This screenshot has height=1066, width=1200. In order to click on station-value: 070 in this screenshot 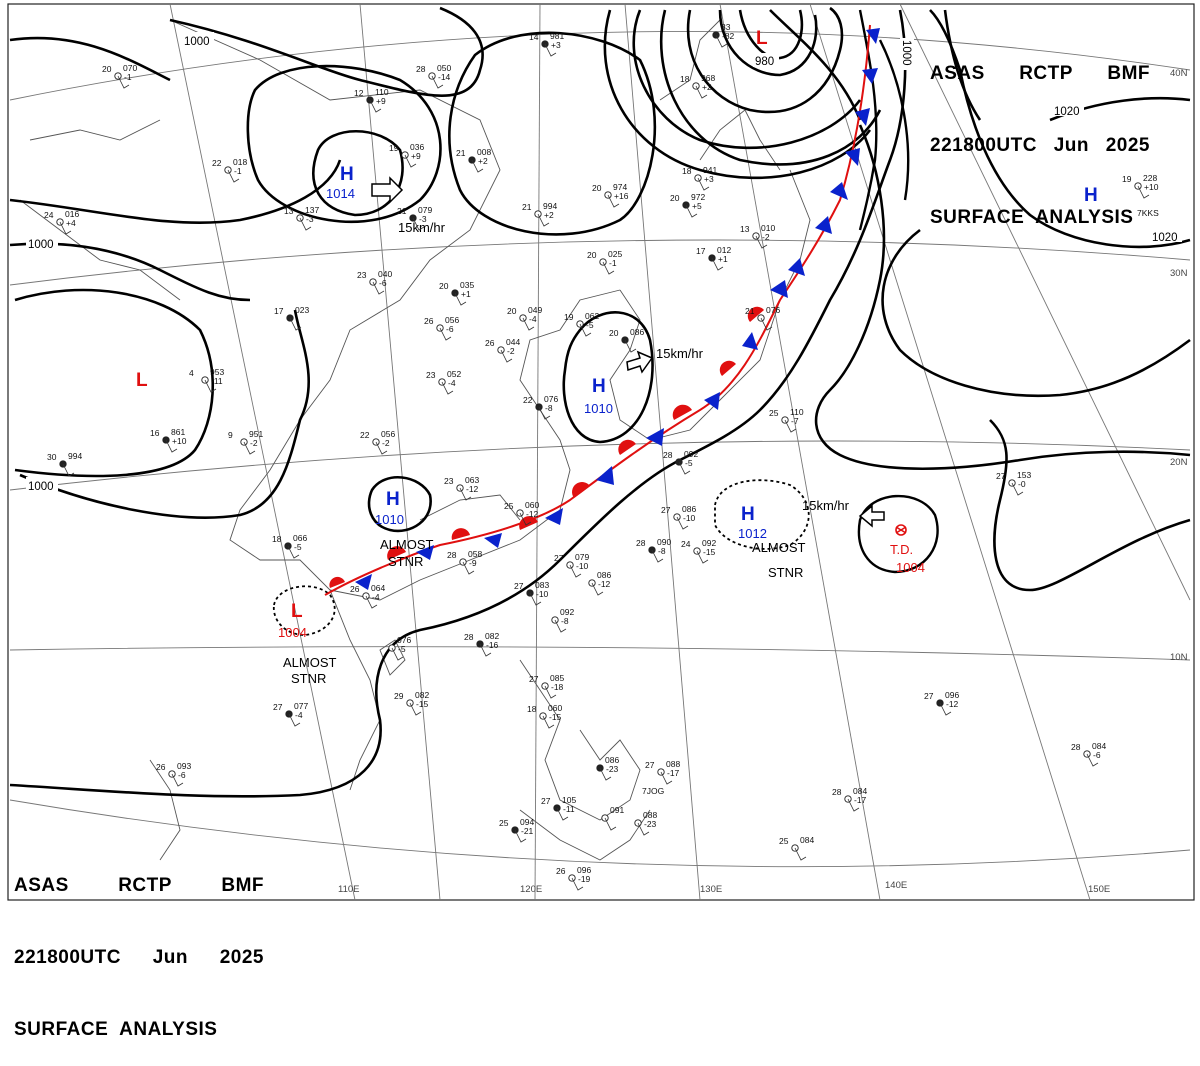, I will do `click(130, 68)`.